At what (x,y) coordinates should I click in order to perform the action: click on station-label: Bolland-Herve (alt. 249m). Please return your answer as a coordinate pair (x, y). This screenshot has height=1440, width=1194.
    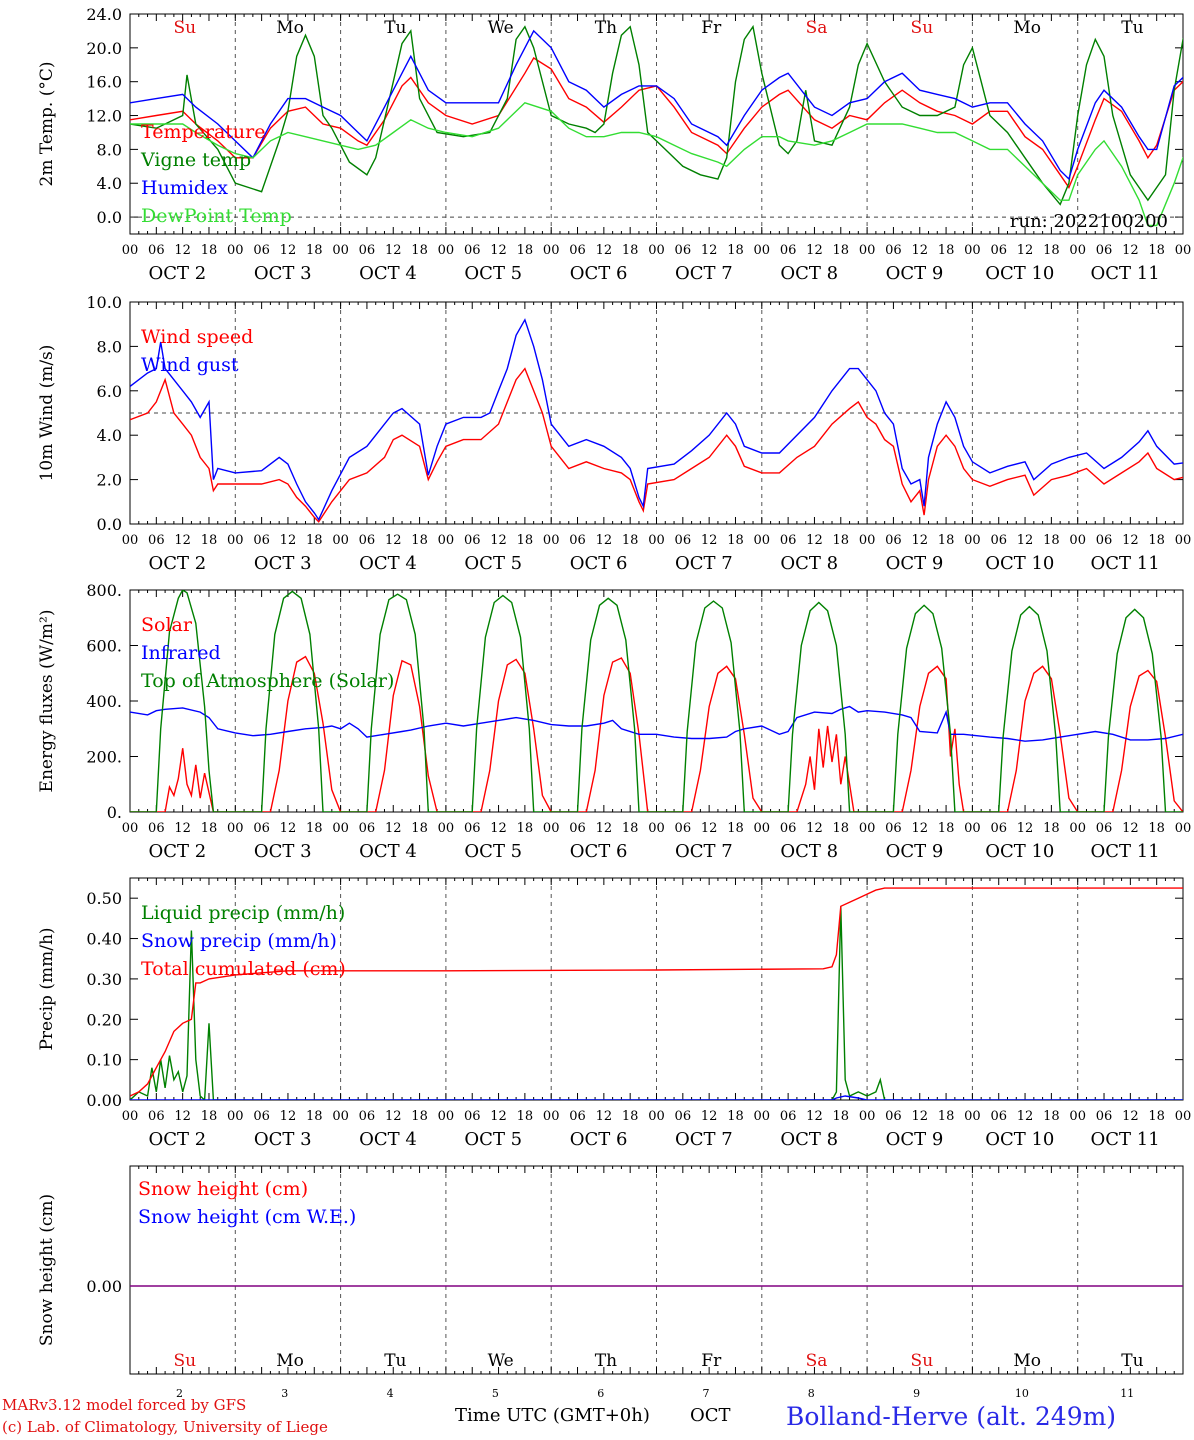
    Looking at the image, I should click on (951, 1416).